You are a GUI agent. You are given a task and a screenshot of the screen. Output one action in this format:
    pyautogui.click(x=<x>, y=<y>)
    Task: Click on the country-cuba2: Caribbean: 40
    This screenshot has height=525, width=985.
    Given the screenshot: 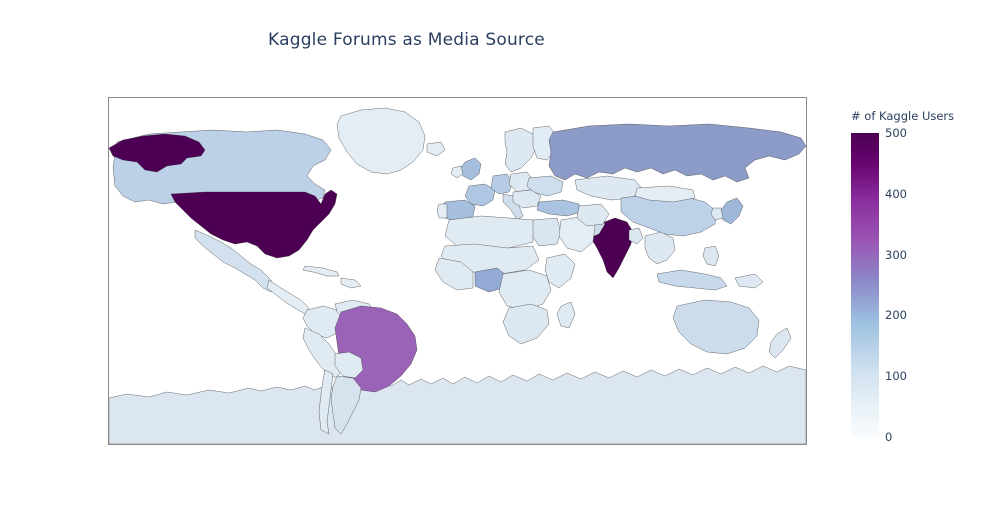 What is the action you would take?
    pyautogui.click(x=351, y=283)
    